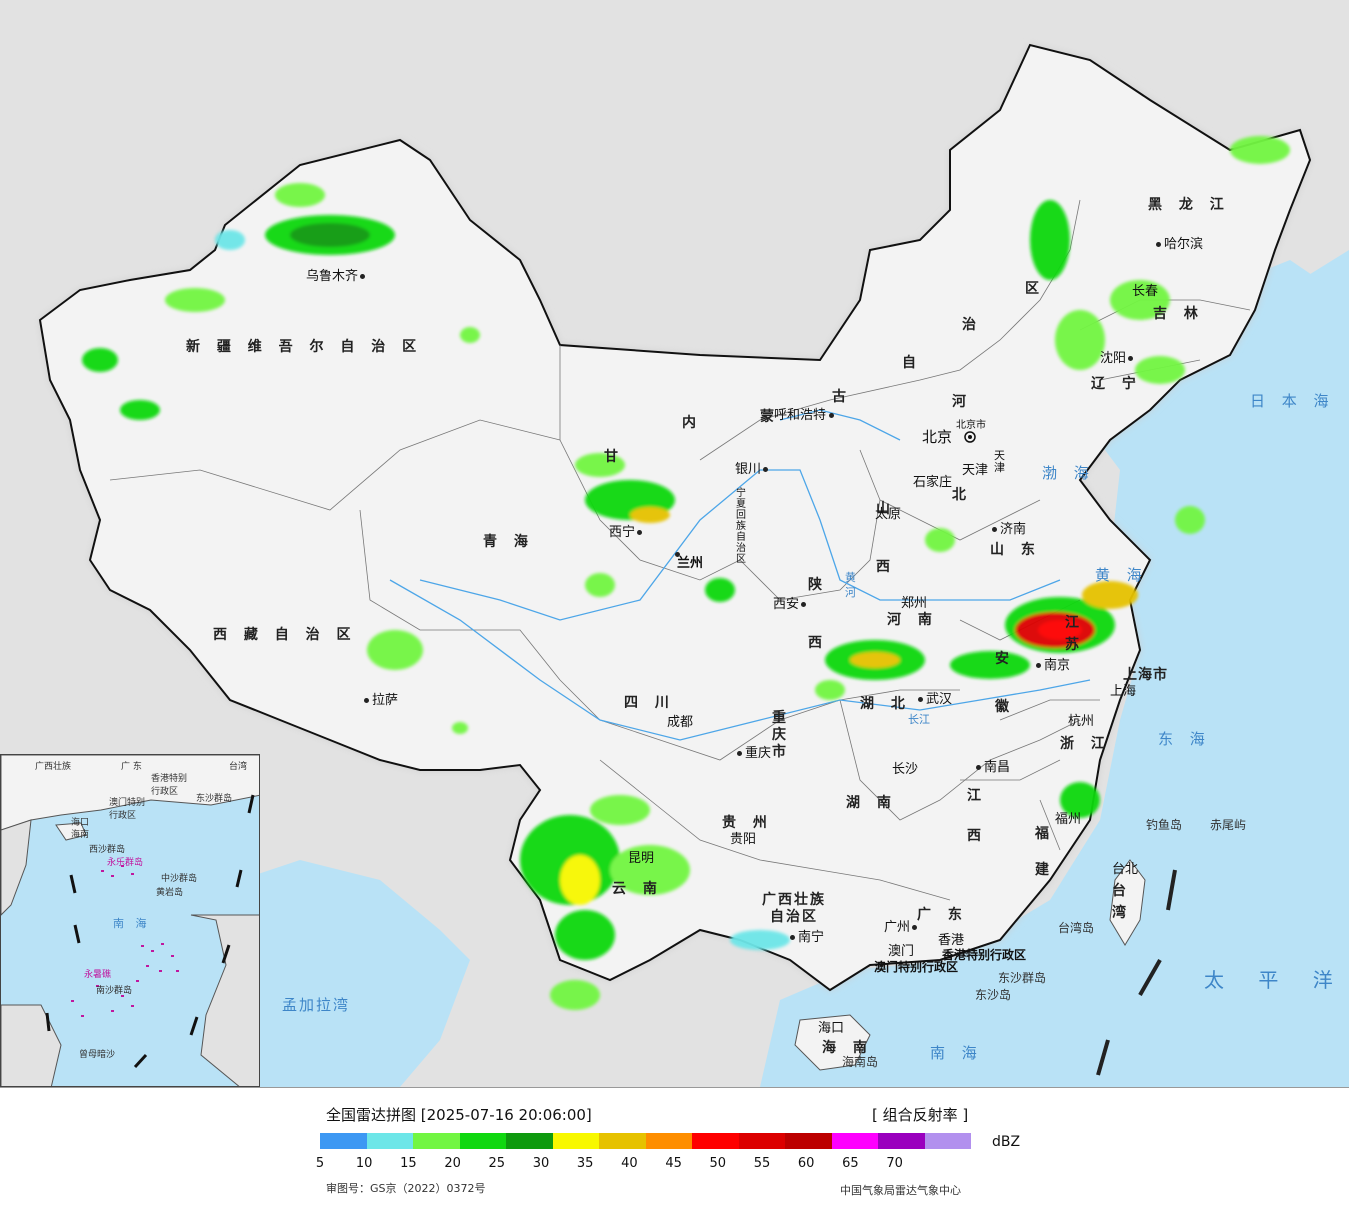 This screenshot has height=1209, width=1349. What do you see at coordinates (970, 437) in the screenshot?
I see `beijing-capital-marker` at bounding box center [970, 437].